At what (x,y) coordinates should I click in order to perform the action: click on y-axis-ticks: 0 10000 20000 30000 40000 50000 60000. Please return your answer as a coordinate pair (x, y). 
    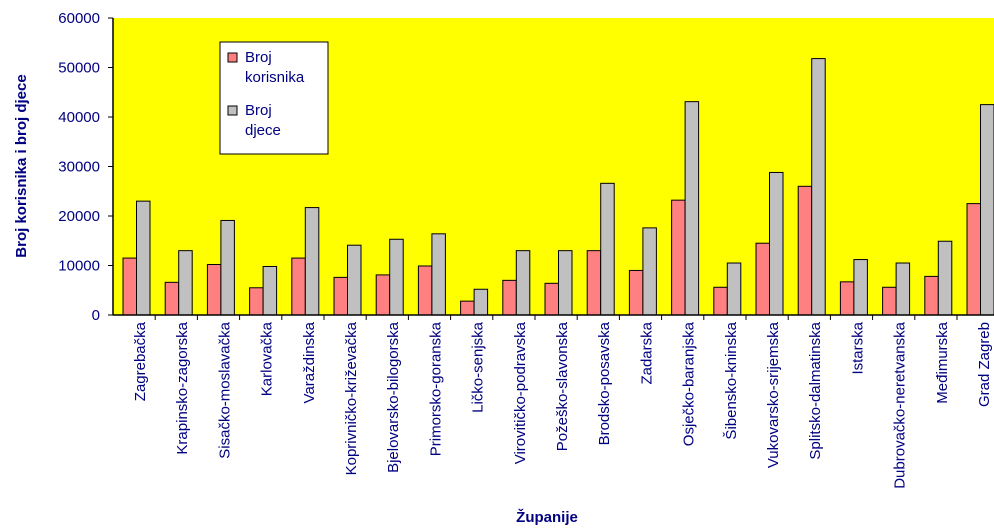
    Looking at the image, I should click on (85, 167).